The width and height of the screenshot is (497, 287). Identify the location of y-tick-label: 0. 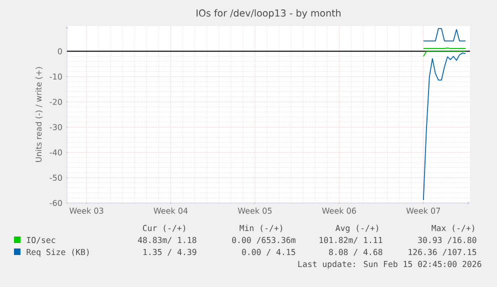
(60, 51).